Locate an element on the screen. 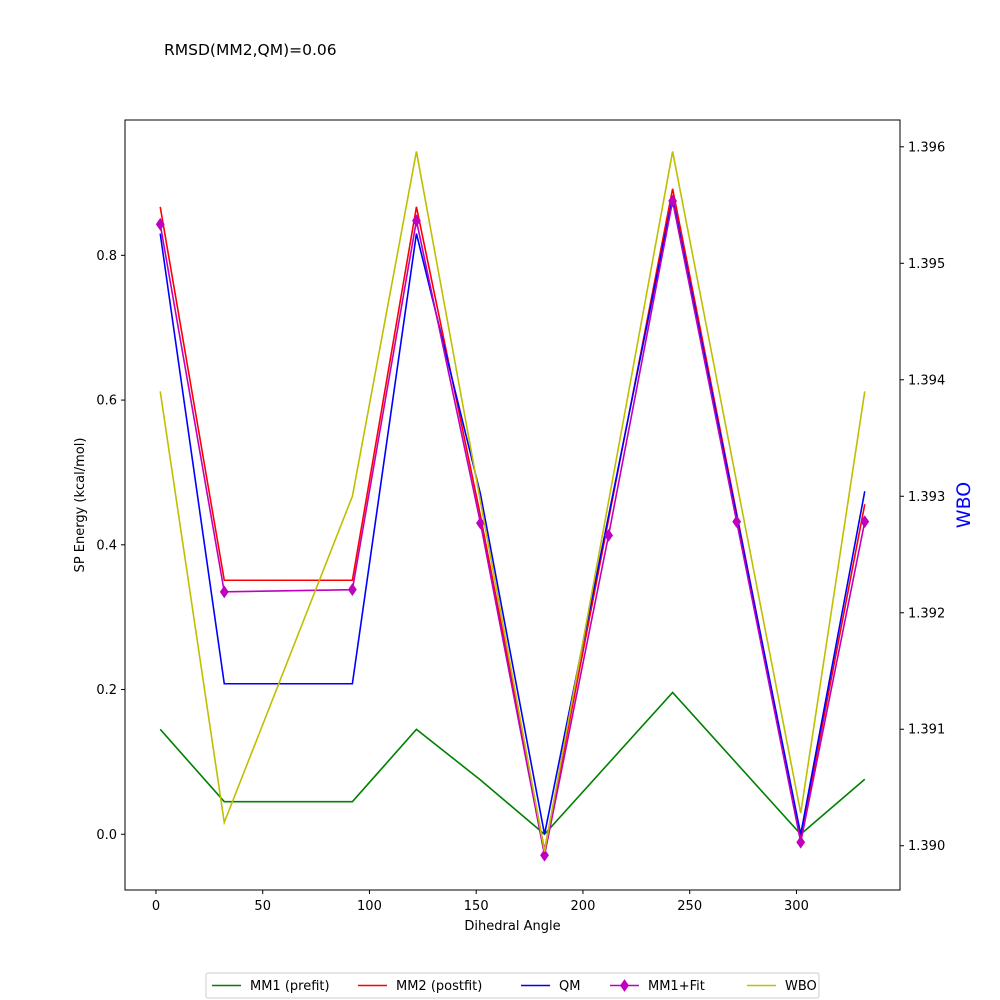 The image size is (1000, 1000). legend-box is located at coordinates (512, 985).